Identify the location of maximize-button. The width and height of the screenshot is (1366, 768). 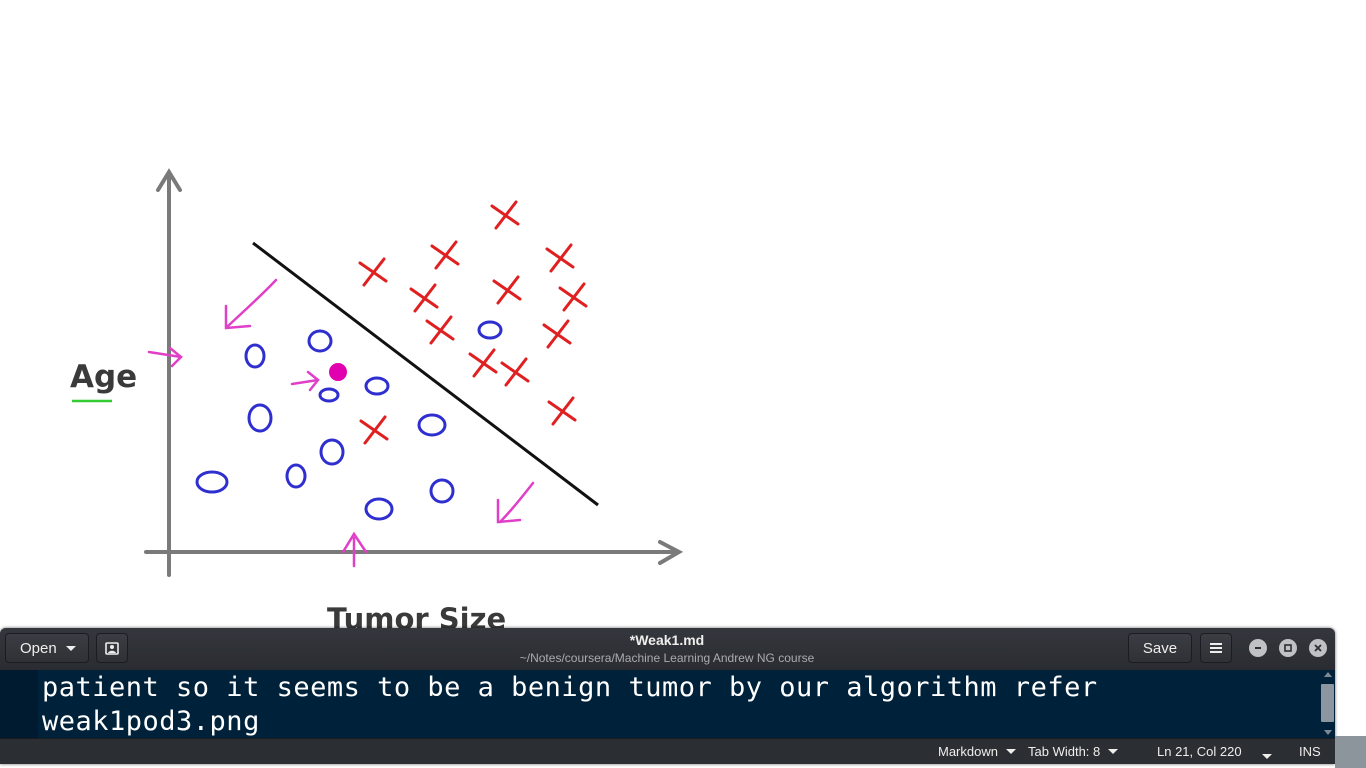
(1288, 648).